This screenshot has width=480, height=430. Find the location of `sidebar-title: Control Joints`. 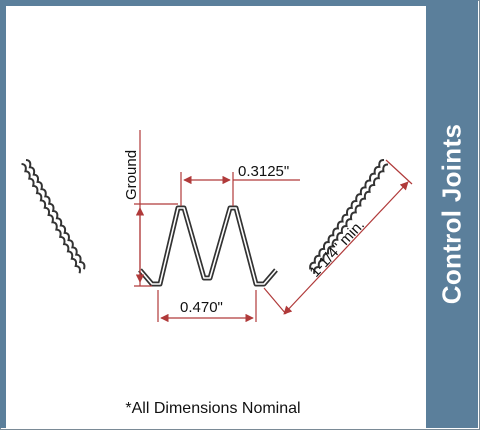

sidebar-title: Control Joints is located at coordinates (451, 214).